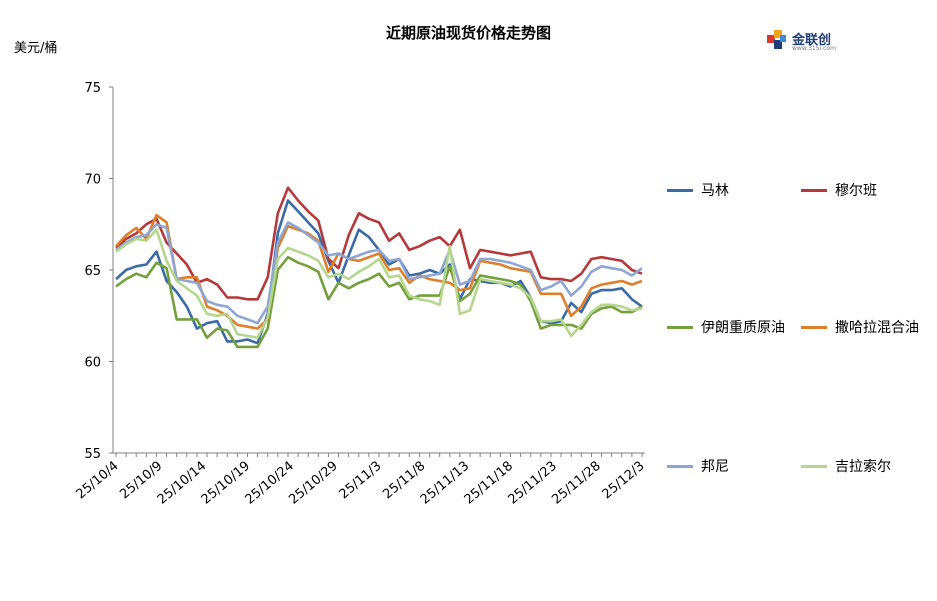 This screenshot has width=937, height=601. Describe the element at coordinates (361, 481) in the screenshot. I see `x-tick-label: 25/11/3` at that location.